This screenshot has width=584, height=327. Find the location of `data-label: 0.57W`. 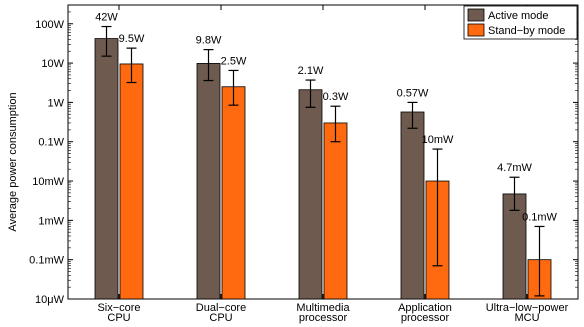

data-label: 0.57W is located at coordinates (413, 93).